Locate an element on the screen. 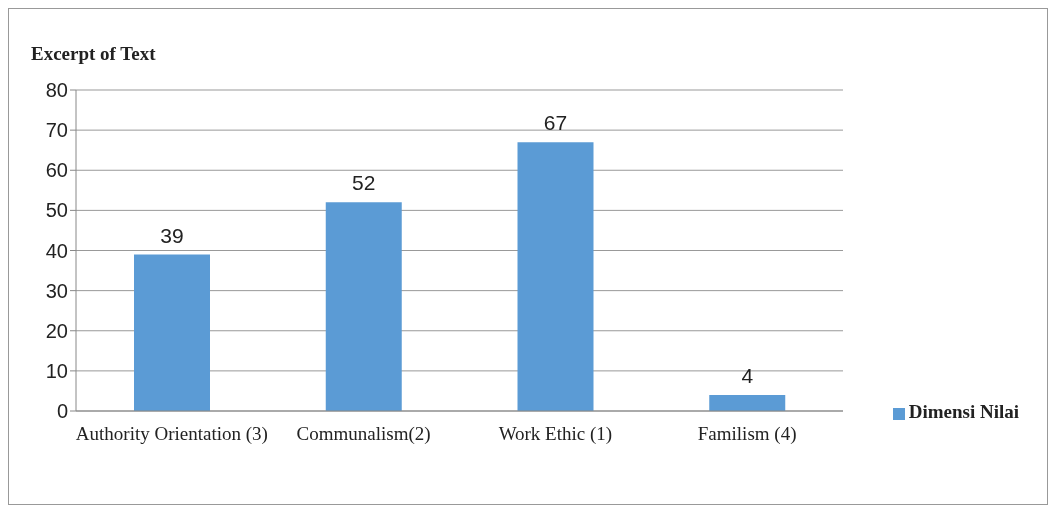  y-tick-label: 10 is located at coordinates (56, 370).